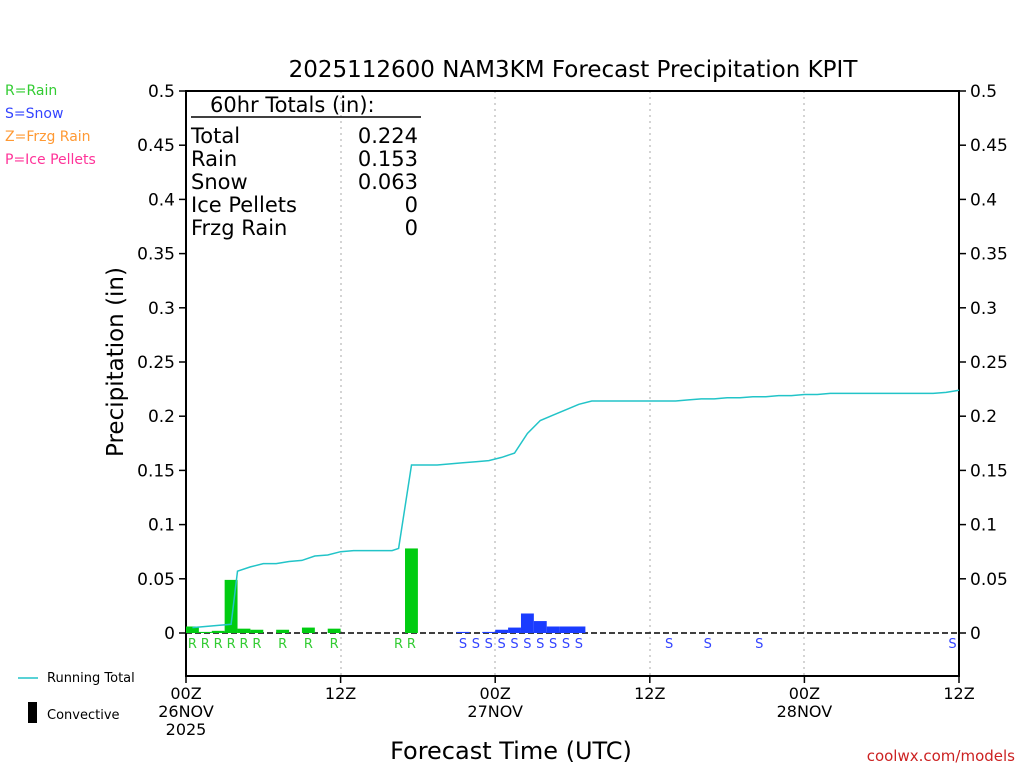 The height and width of the screenshot is (768, 1024). What do you see at coordinates (388, 182) in the screenshot?
I see `totals-value-snow: 0.063` at bounding box center [388, 182].